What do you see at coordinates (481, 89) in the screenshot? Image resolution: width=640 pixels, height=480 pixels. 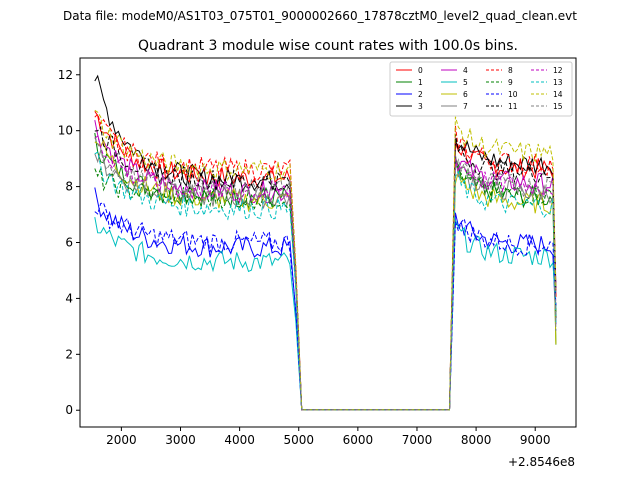 I see `legend-frame` at bounding box center [481, 89].